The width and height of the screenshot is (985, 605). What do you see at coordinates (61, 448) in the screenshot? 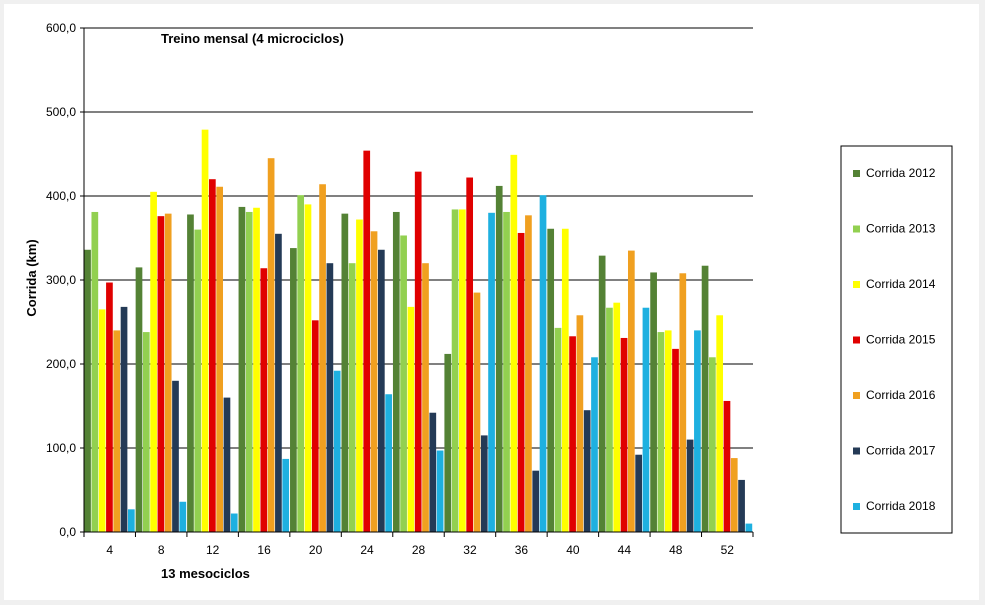
I see `y-tick-label: 100,0` at bounding box center [61, 448].